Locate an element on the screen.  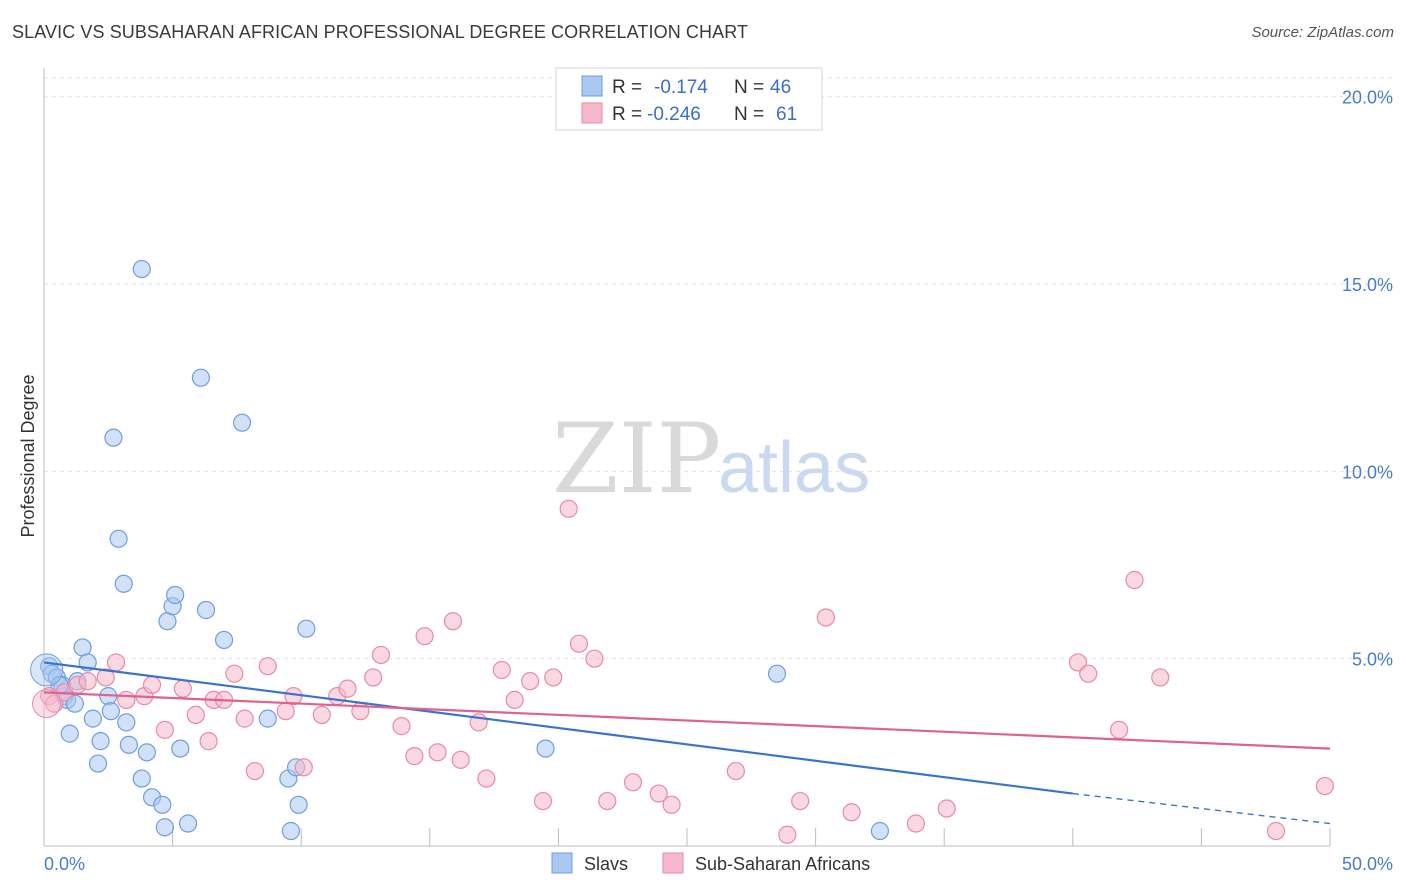
trend-line-africans is located at coordinates (687, 720).